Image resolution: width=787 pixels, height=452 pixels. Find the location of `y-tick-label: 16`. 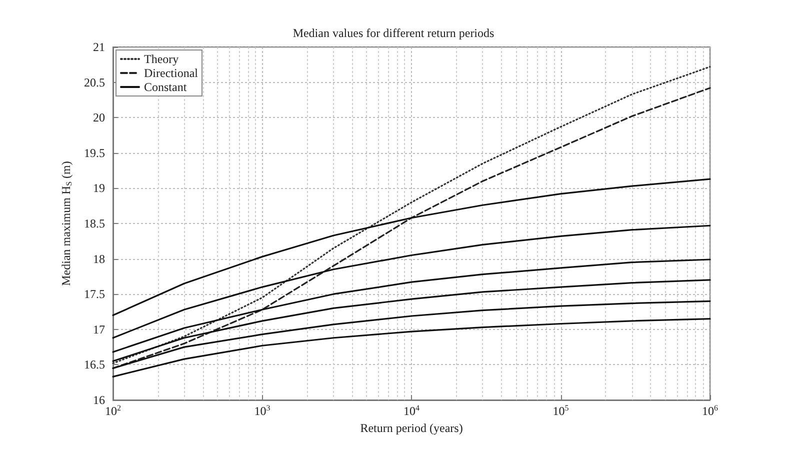

y-tick-label: 16 is located at coordinates (99, 400).